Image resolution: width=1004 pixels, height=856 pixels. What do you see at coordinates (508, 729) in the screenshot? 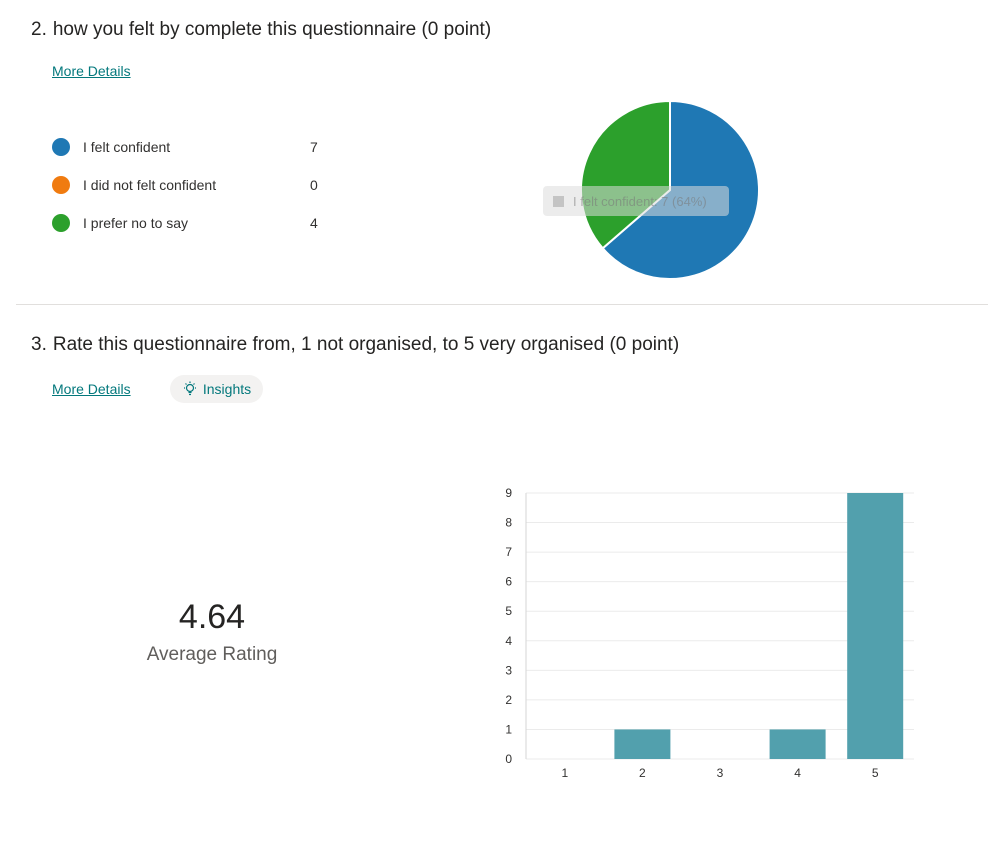
I see `y-tick-label: 1` at bounding box center [508, 729].